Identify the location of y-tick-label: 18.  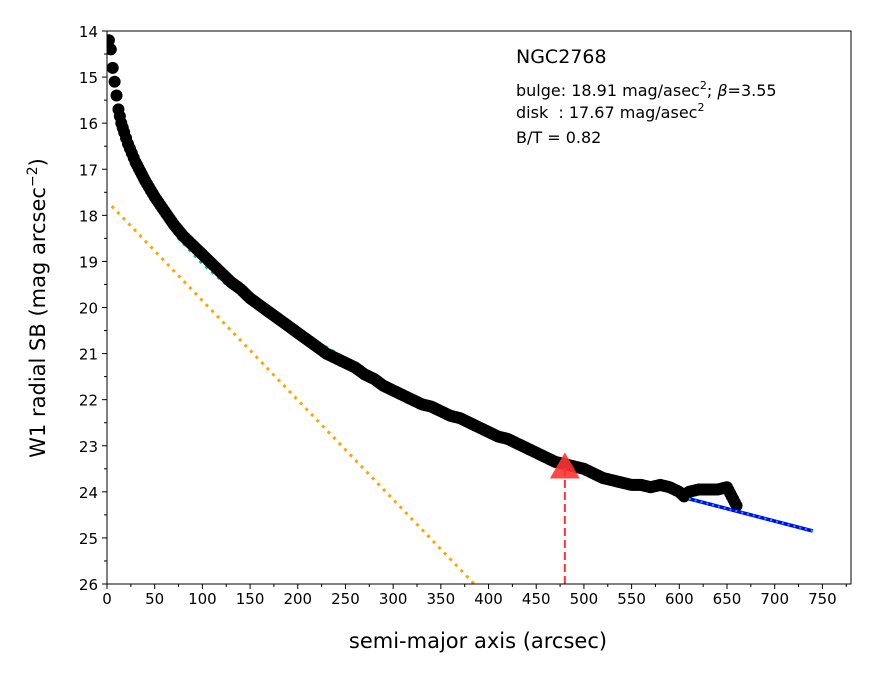
(88, 216).